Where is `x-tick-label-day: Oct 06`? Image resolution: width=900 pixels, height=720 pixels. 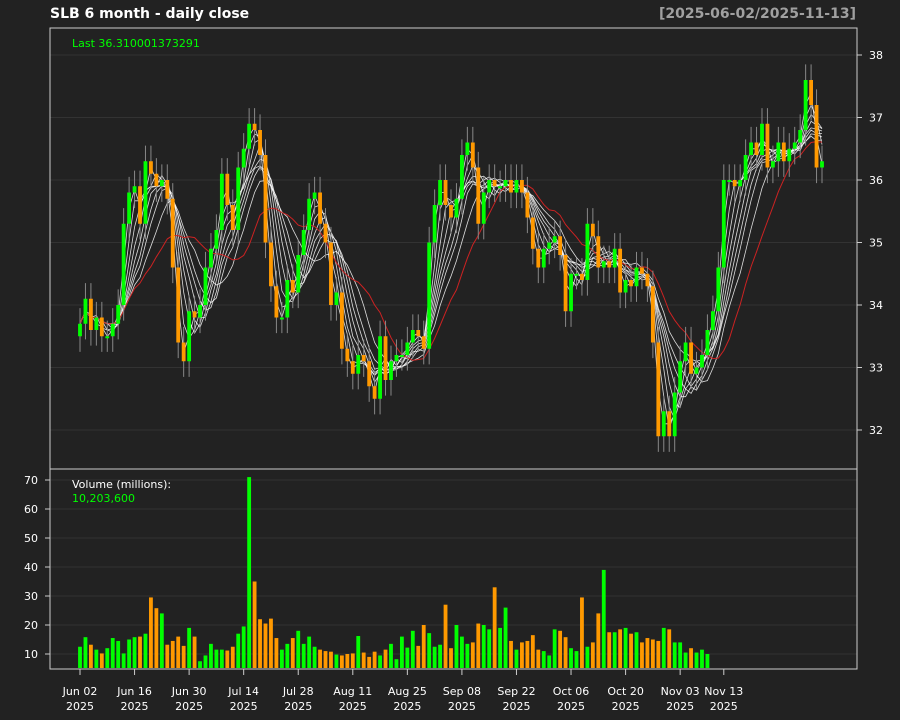 x-tick-label-day: Oct 06 is located at coordinates (571, 691).